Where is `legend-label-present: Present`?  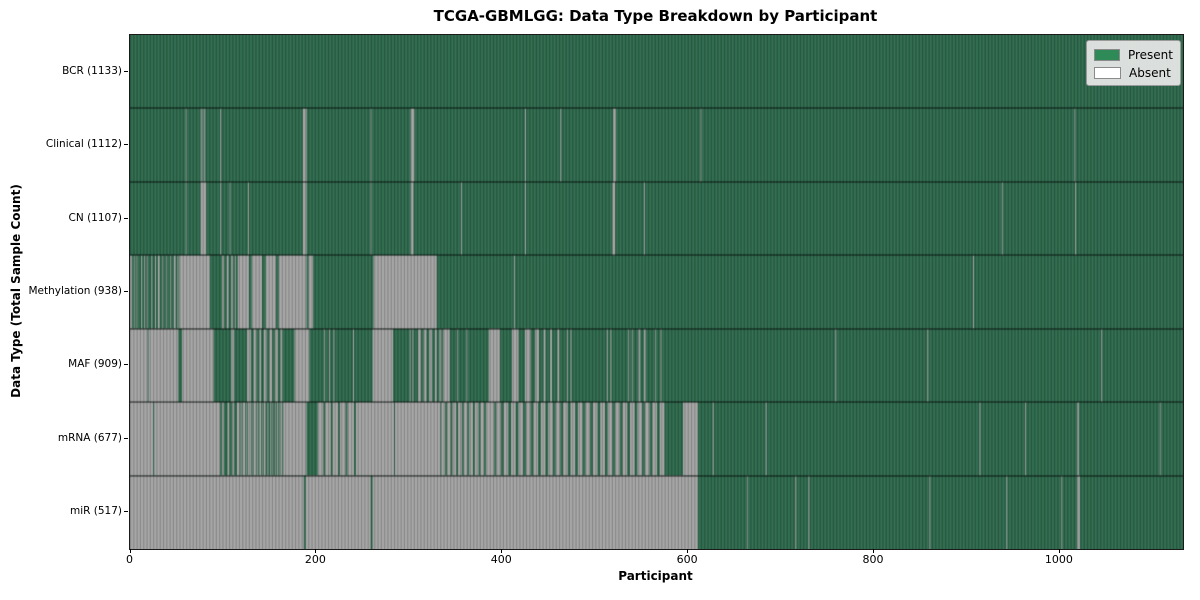 legend-label-present: Present is located at coordinates (1150, 54).